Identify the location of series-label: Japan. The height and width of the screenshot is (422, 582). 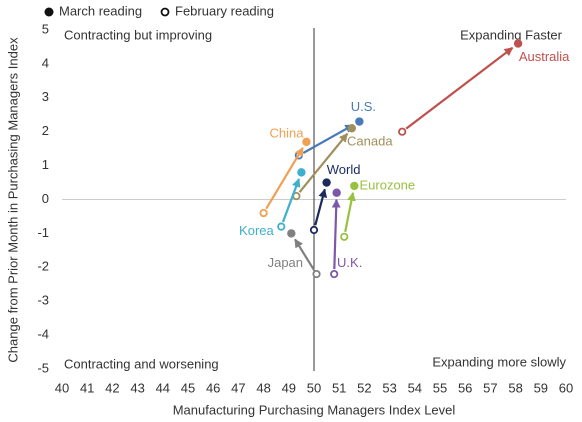
(285, 262).